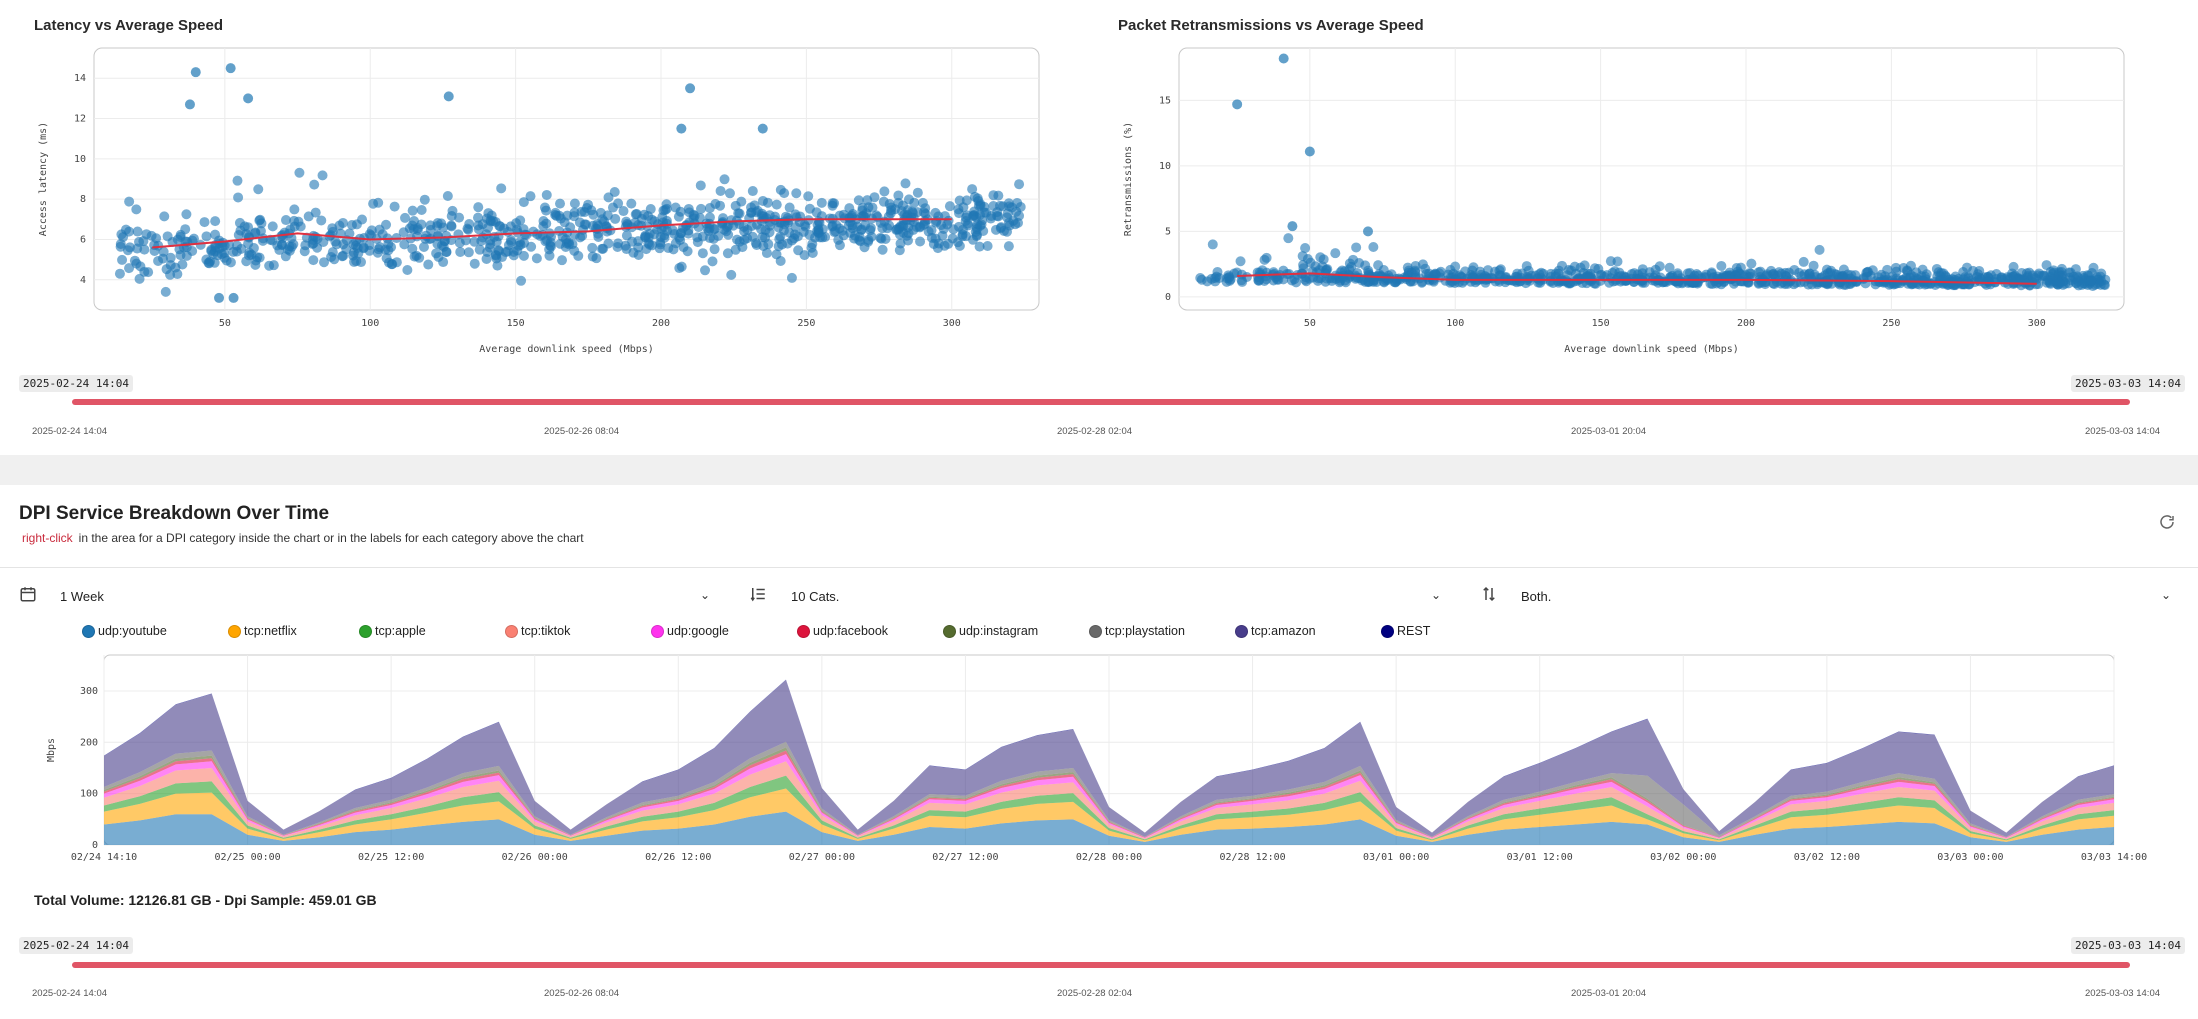 The image size is (2198, 1019). I want to click on trend-line, so click(1637, 278).